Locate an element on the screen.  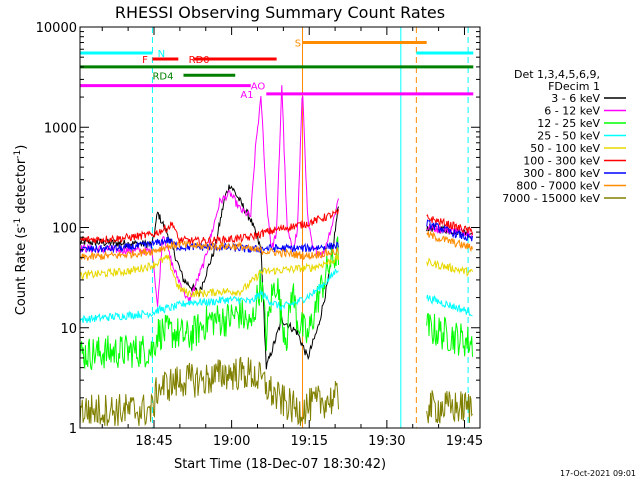
y-axis-label-sup1: -1 is located at coordinates (18, 222).